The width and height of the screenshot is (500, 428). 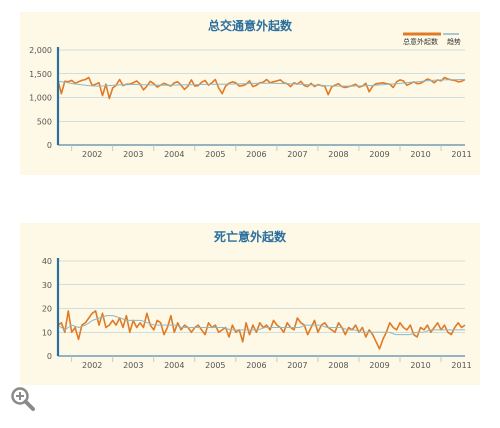 I want to click on y-tick-label: 10, so click(x=47, y=332).